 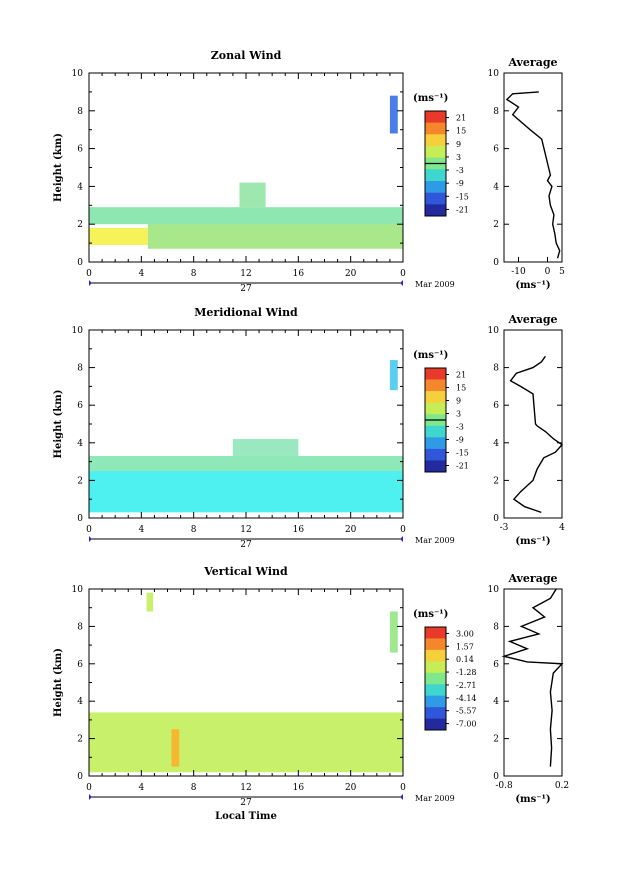 I want to click on average-x-axis-label: (ms⁻¹), so click(x=532, y=285).